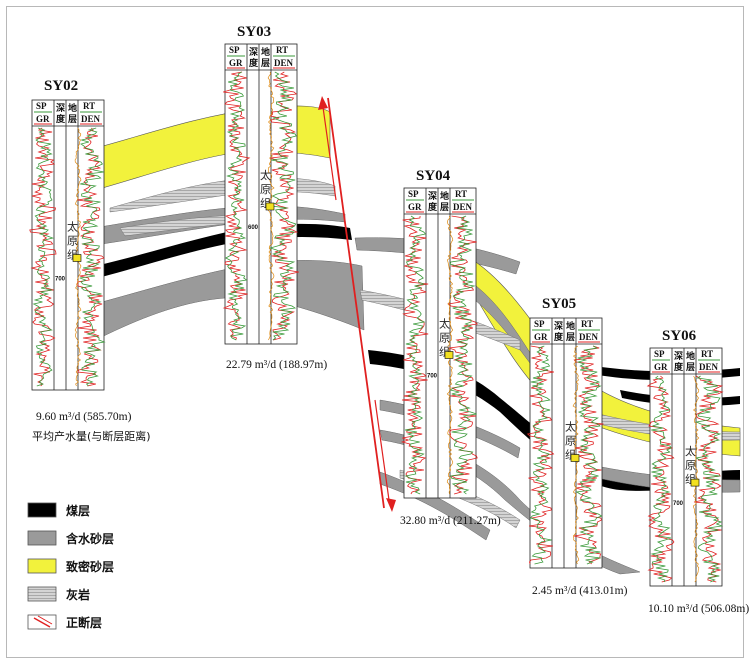 The image size is (756, 669). Describe the element at coordinates (450, 521) in the screenshot. I see `well-caption: 32.80 m³/d (211.27m)` at that location.